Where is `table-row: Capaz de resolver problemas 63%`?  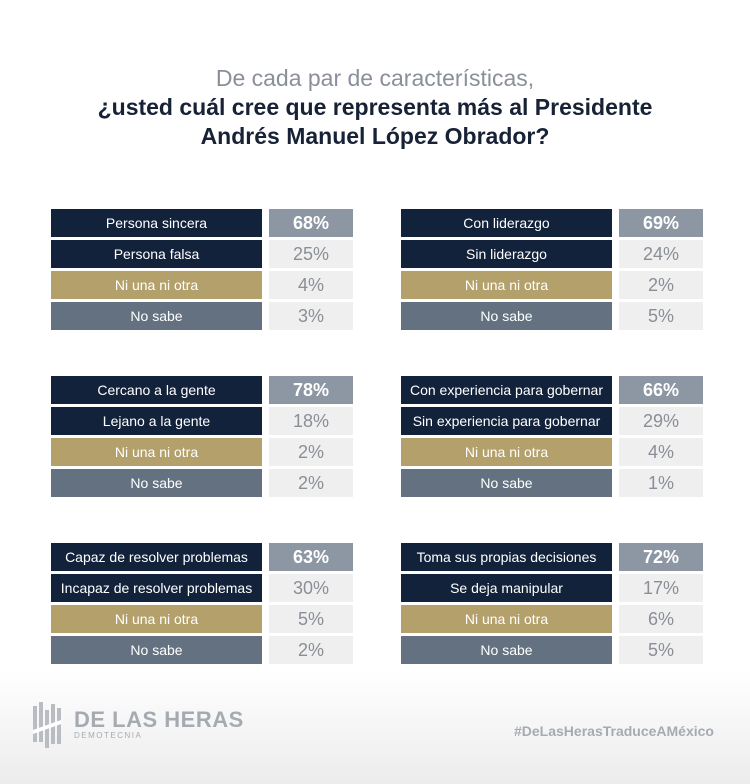 table-row: Capaz de resolver problemas 63% is located at coordinates (202, 557).